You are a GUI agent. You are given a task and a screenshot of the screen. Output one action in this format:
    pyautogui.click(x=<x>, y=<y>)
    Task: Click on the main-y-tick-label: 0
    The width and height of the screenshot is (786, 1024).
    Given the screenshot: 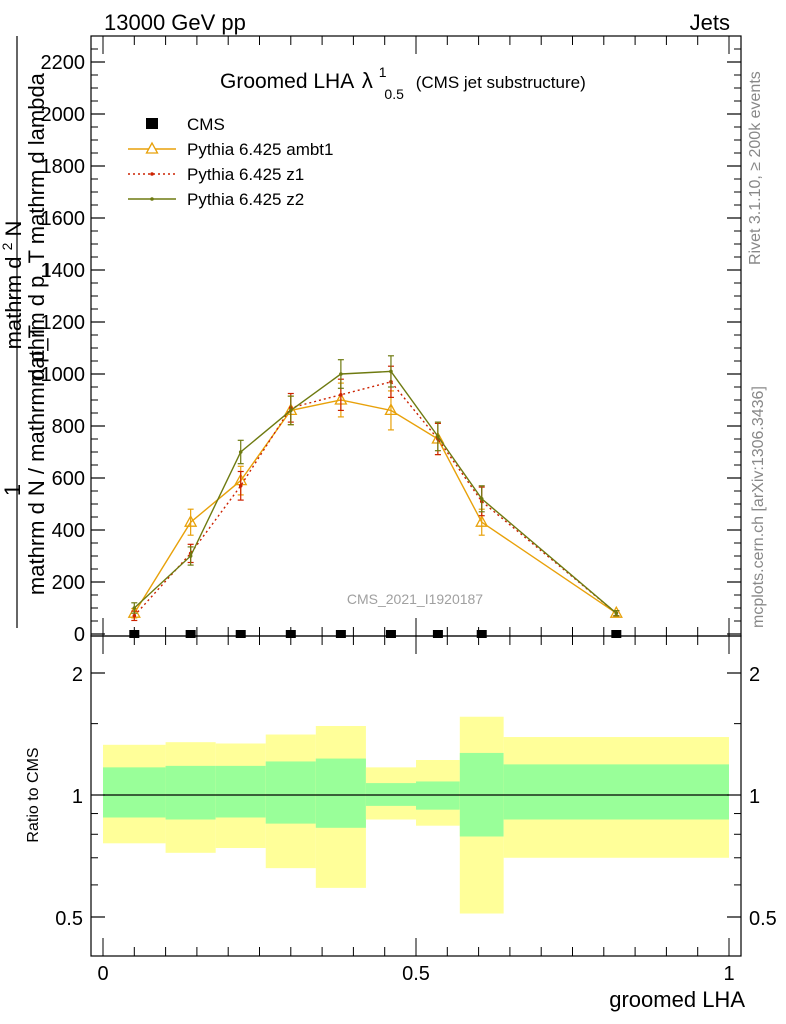 What is the action you would take?
    pyautogui.click(x=79, y=635)
    